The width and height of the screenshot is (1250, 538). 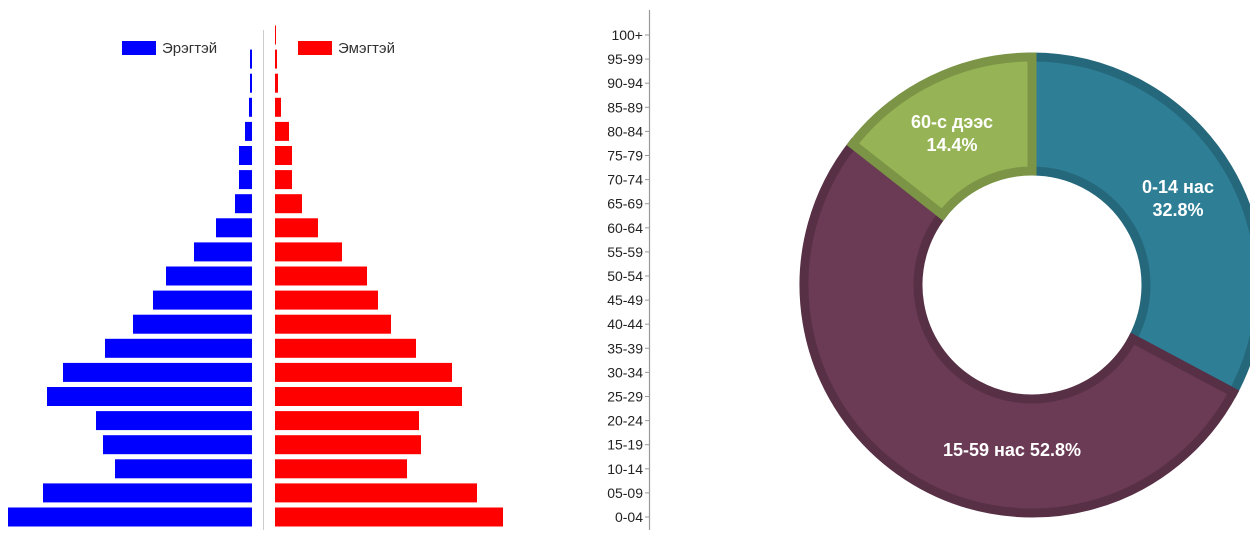 I want to click on tick-label-55-59: 55-59, so click(x=625, y=252).